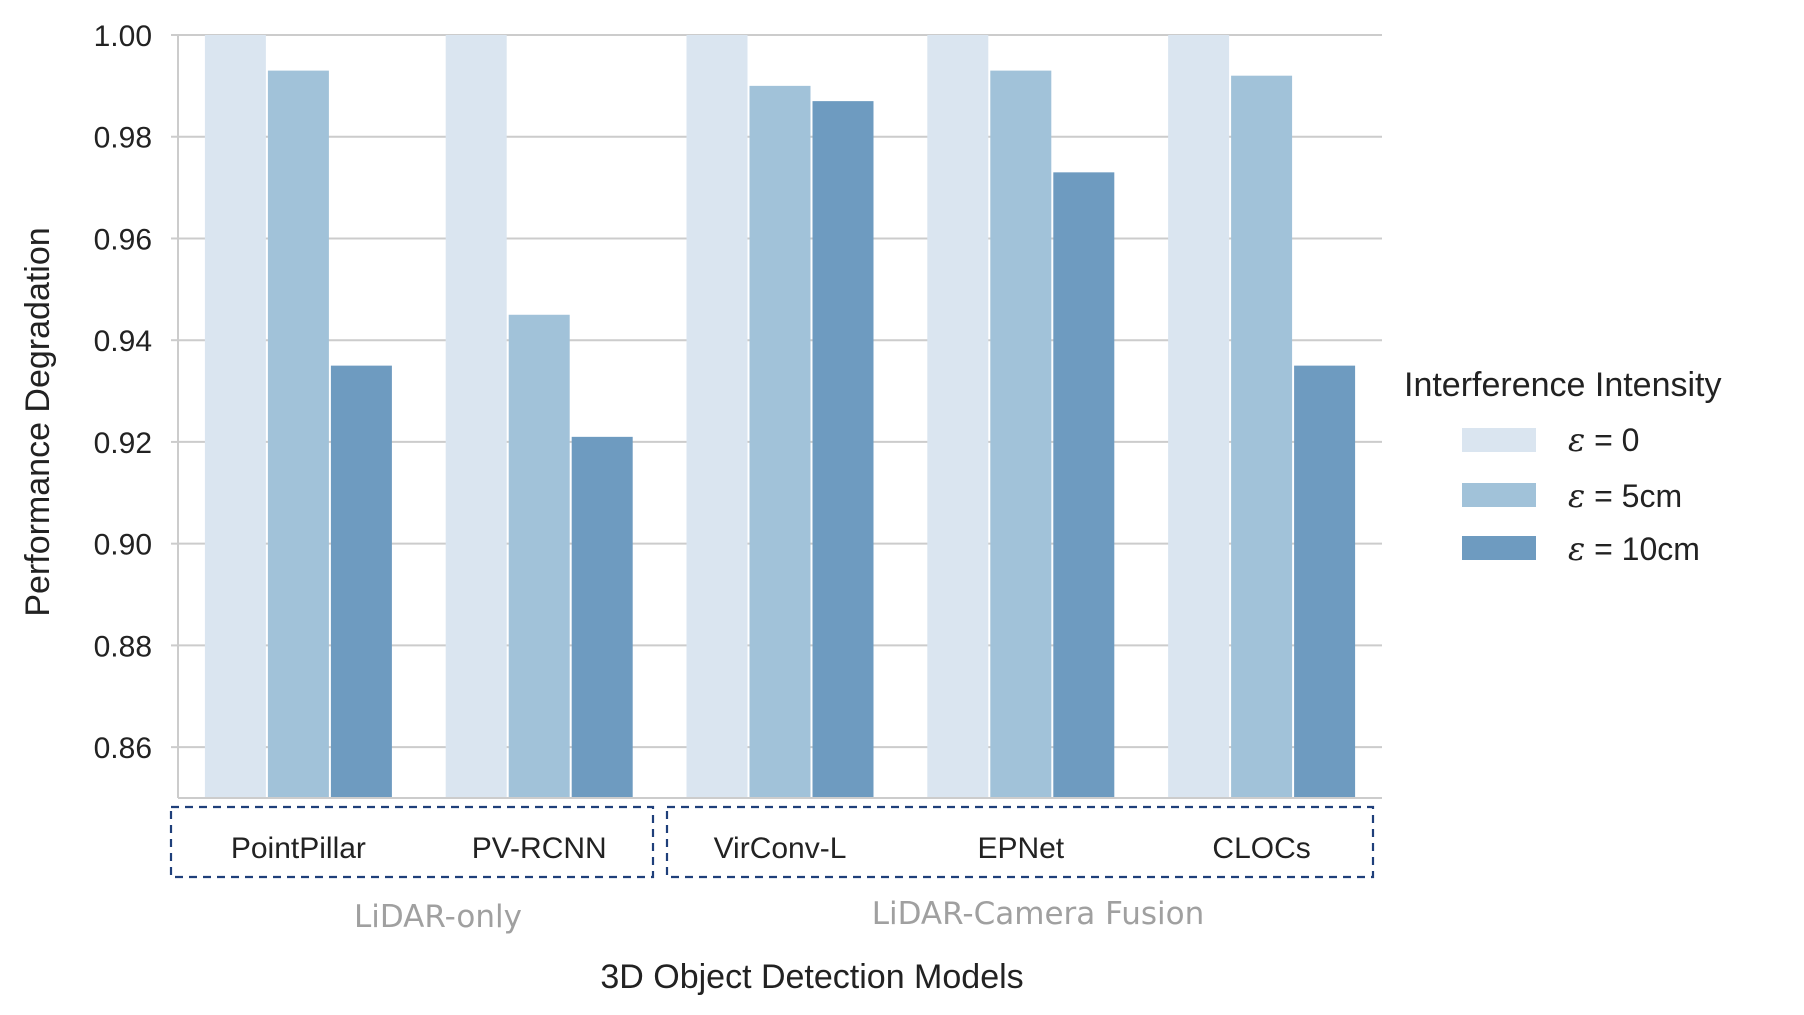 Image resolution: width=1804 pixels, height=1015 pixels. What do you see at coordinates (136, 392) in the screenshot?
I see `y-tick-labels: 0.86 0.88 0.90 0.92 0.94 0.96 0.98 1.00` at bounding box center [136, 392].